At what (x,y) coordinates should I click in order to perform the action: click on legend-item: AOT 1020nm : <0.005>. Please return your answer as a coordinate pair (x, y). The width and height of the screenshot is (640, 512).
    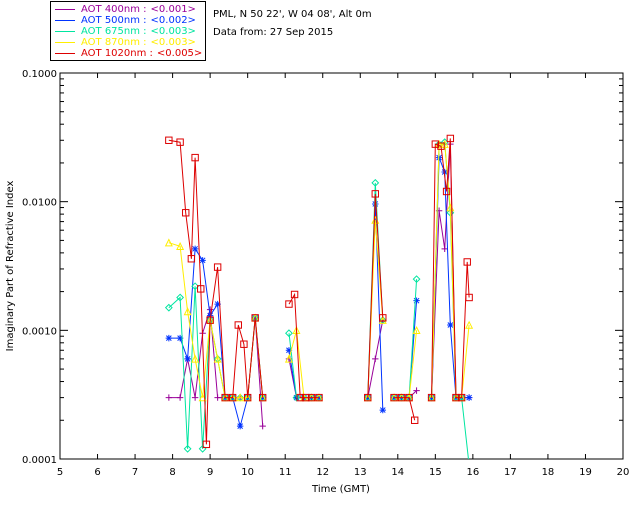
    Looking at the image, I should click on (130, 53).